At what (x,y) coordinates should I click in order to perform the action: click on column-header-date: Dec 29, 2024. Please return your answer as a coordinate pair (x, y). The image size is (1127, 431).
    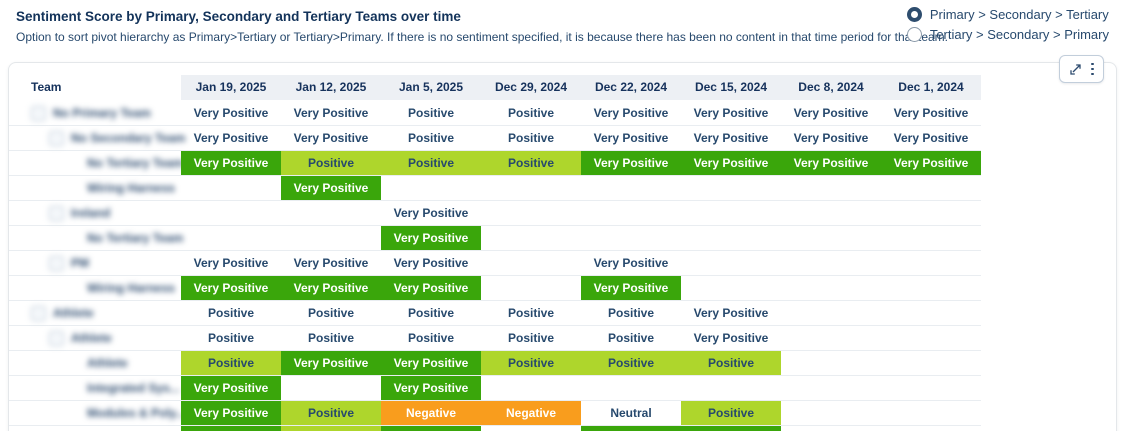
    Looking at the image, I should click on (531, 87).